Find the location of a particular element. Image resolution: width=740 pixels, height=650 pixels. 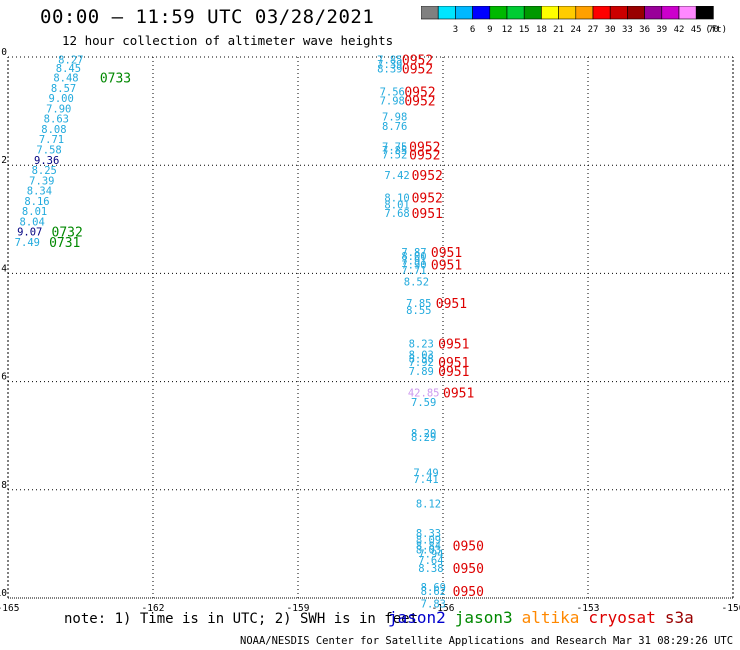

swh-value-label: 8.52 is located at coordinates (416, 283).